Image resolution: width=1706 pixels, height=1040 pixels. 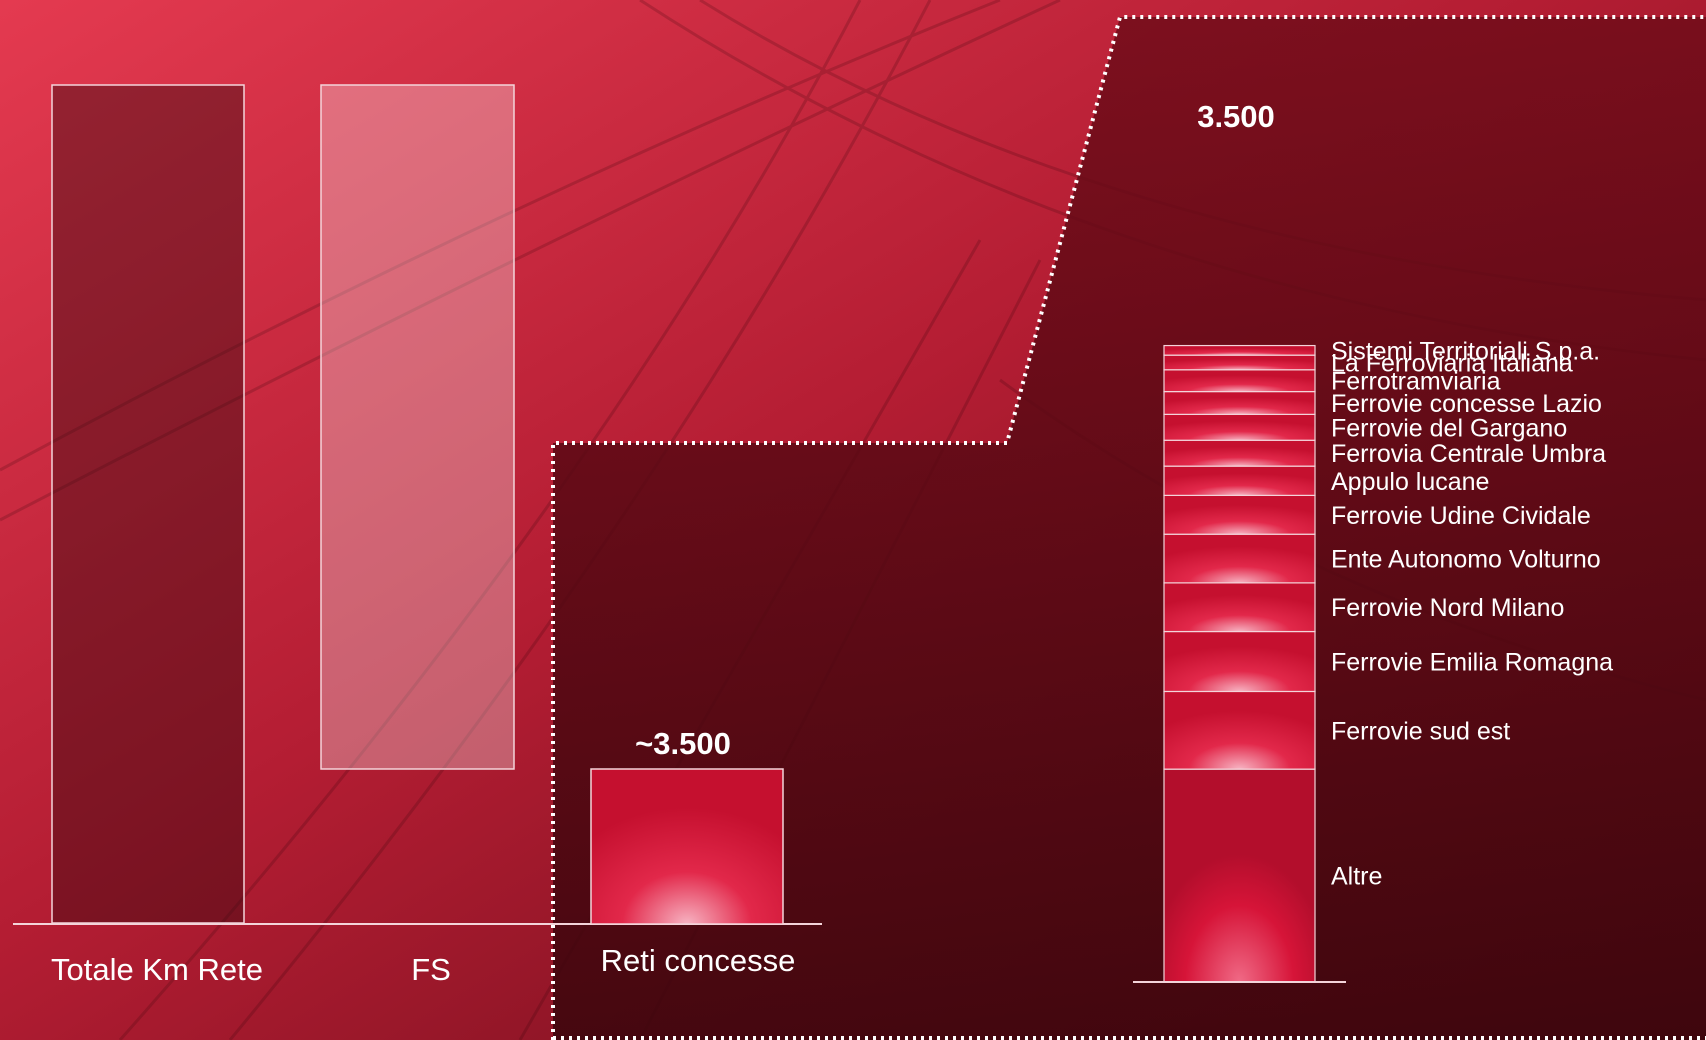 What do you see at coordinates (687, 846) in the screenshot?
I see `bar-reti-concesse` at bounding box center [687, 846].